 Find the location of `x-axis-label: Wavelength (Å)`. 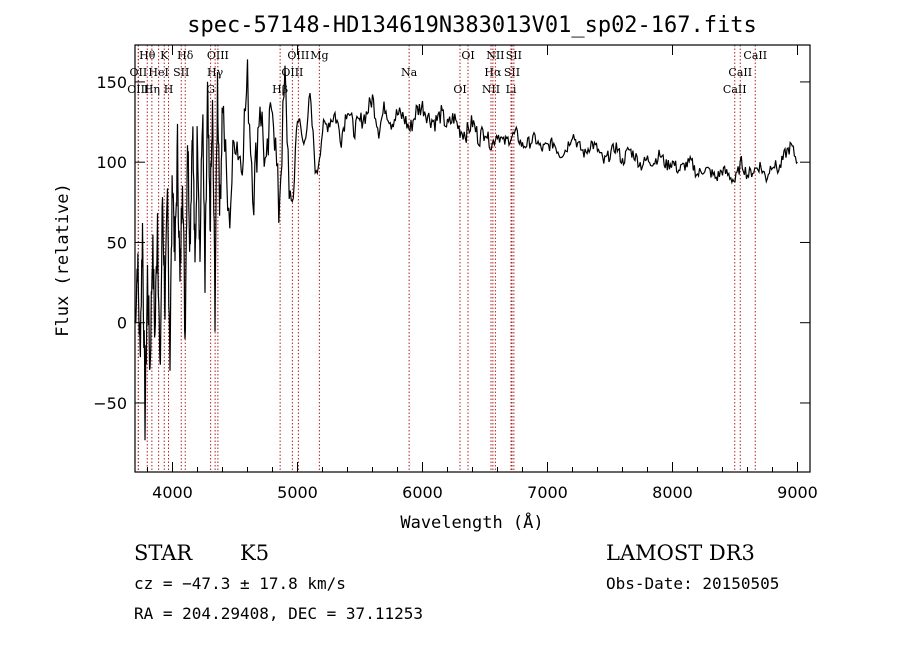

x-axis-label: Wavelength (Å) is located at coordinates (471, 522).